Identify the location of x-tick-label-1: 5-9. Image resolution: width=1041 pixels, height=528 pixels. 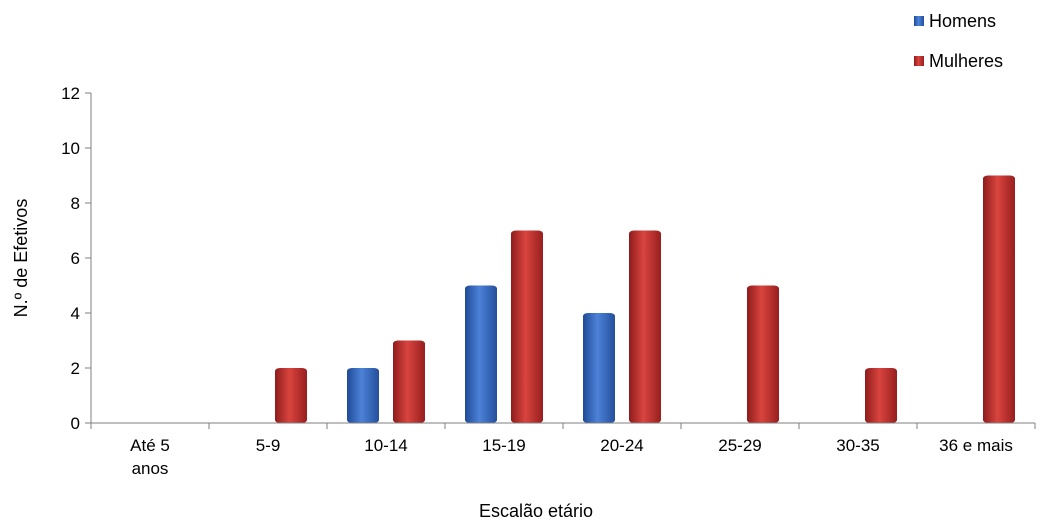
(268, 445).